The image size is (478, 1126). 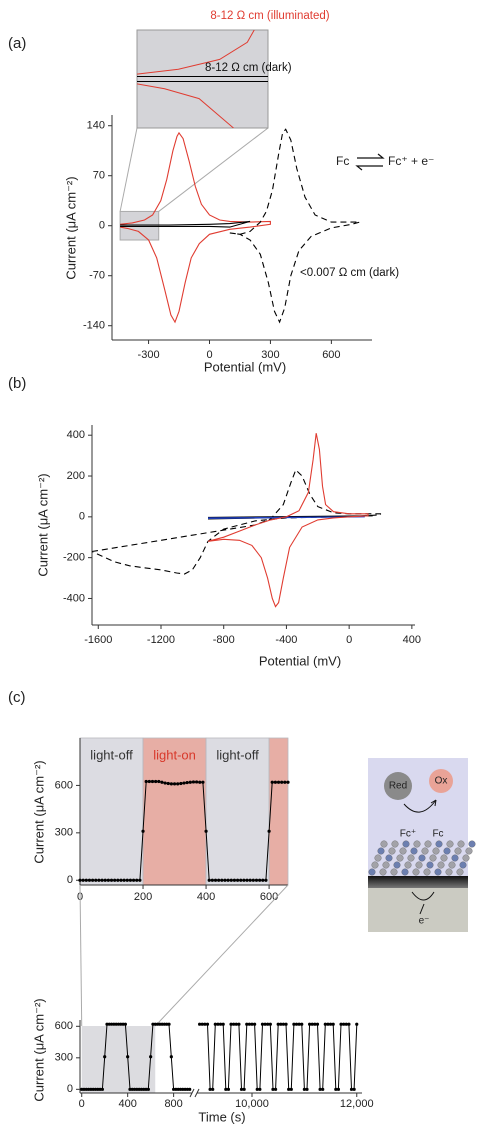 What do you see at coordinates (357, 1104) in the screenshot?
I see `x-tick-label: 12,000` at bounding box center [357, 1104].